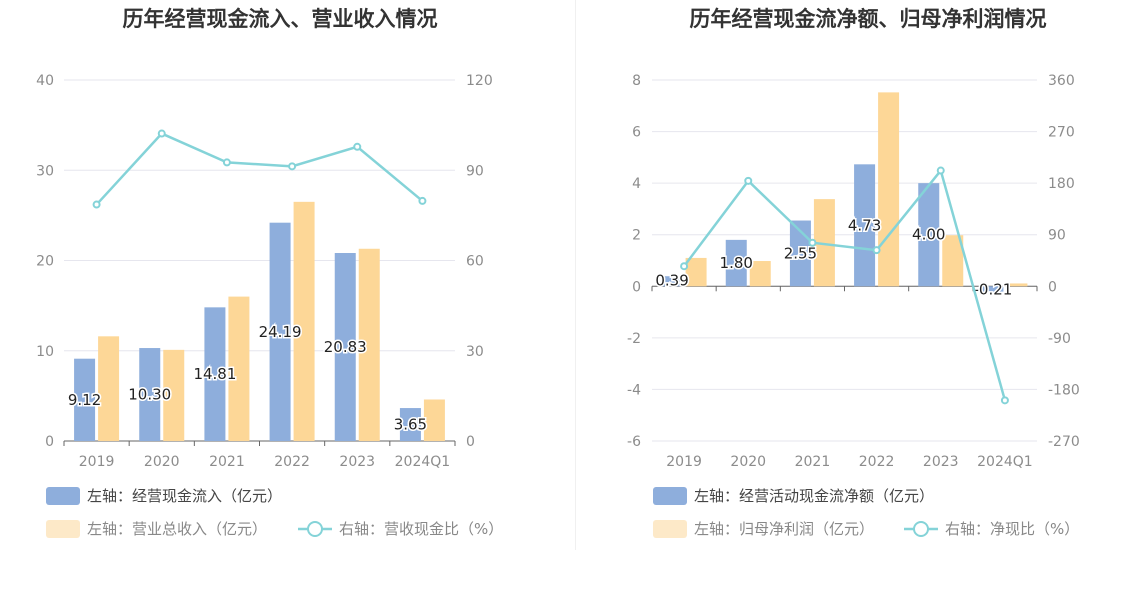  I want to click on legend-item-2-label: 右轴：净现比（%）, so click(1012, 529).